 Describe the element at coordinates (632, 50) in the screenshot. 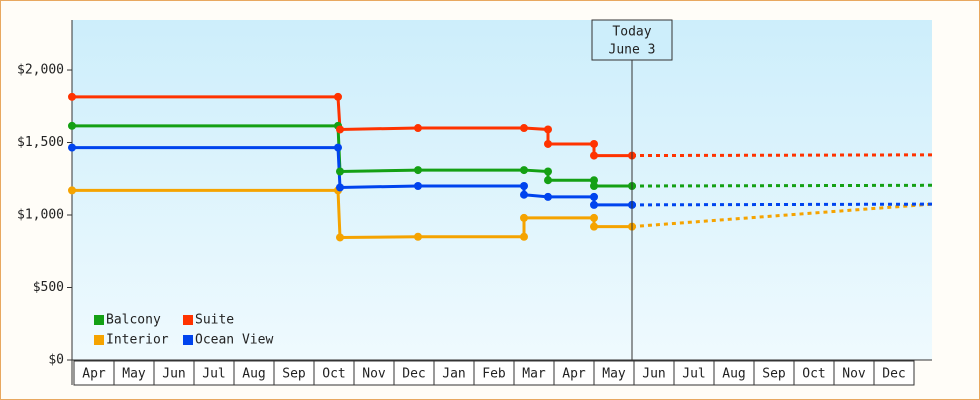

I see `today-label: June 3` at that location.